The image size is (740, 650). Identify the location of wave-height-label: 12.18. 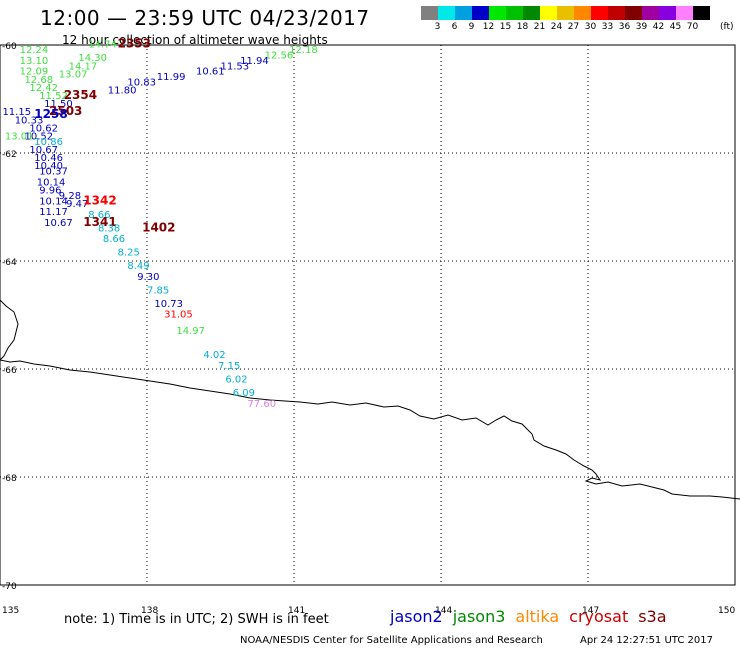
(303, 50).